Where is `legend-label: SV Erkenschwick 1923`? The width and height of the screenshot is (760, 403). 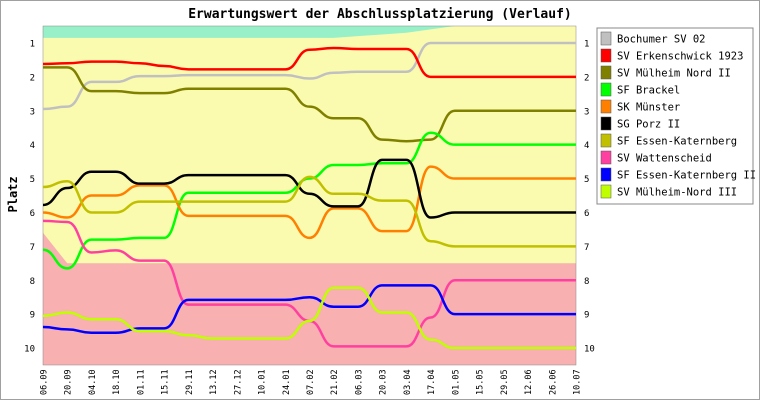
legend-label: SV Erkenschwick 1923 is located at coordinates (680, 57).